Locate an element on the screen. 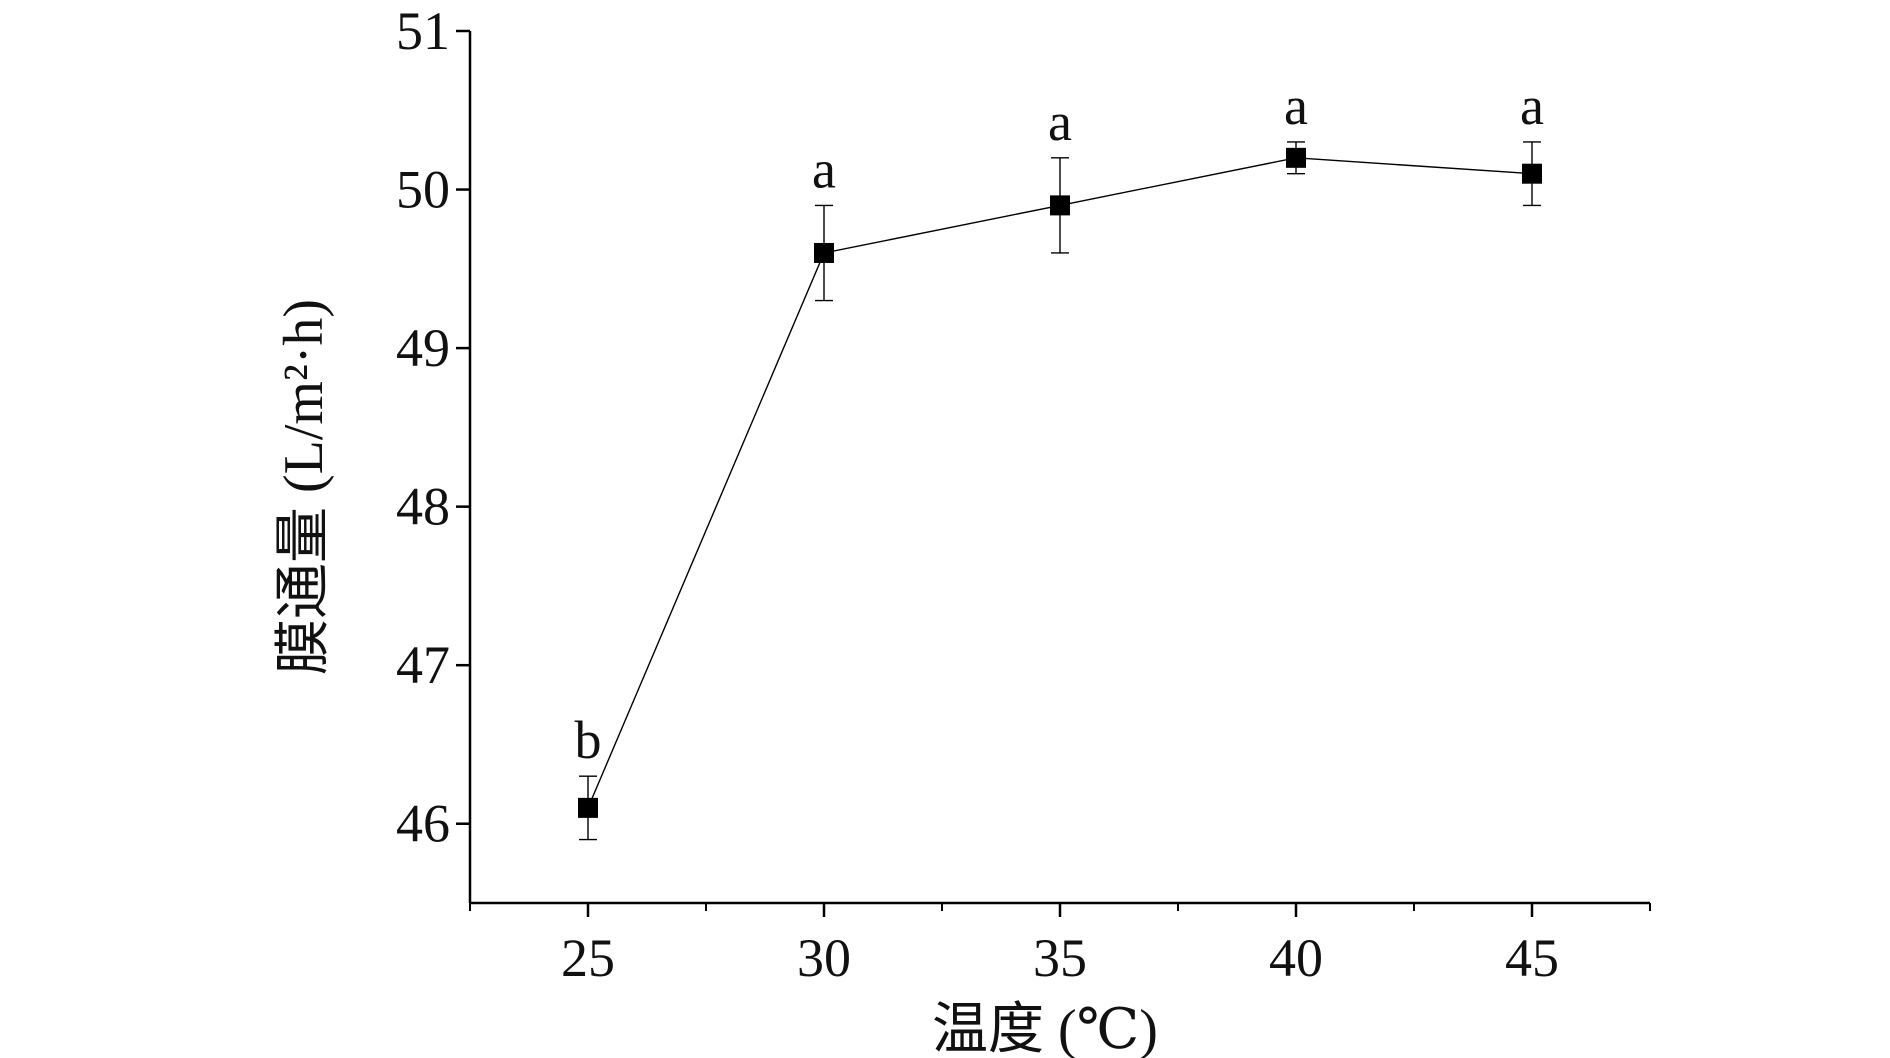  y-tick-label: 48 is located at coordinates (423, 507).